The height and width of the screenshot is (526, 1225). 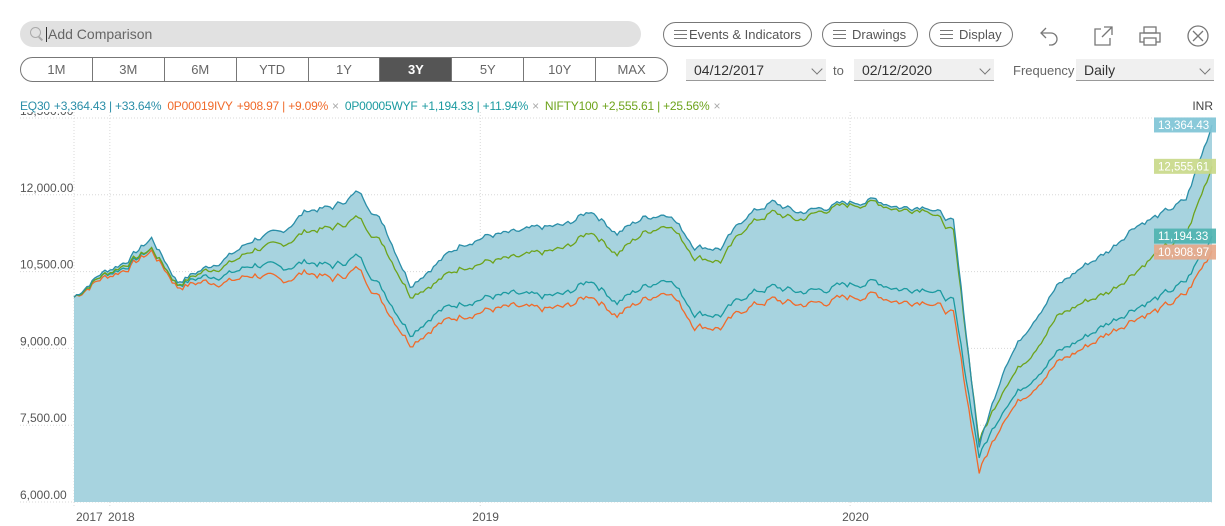 What do you see at coordinates (475, 106) in the screenshot?
I see `legend-change: +1,194.33 | +11.94%` at bounding box center [475, 106].